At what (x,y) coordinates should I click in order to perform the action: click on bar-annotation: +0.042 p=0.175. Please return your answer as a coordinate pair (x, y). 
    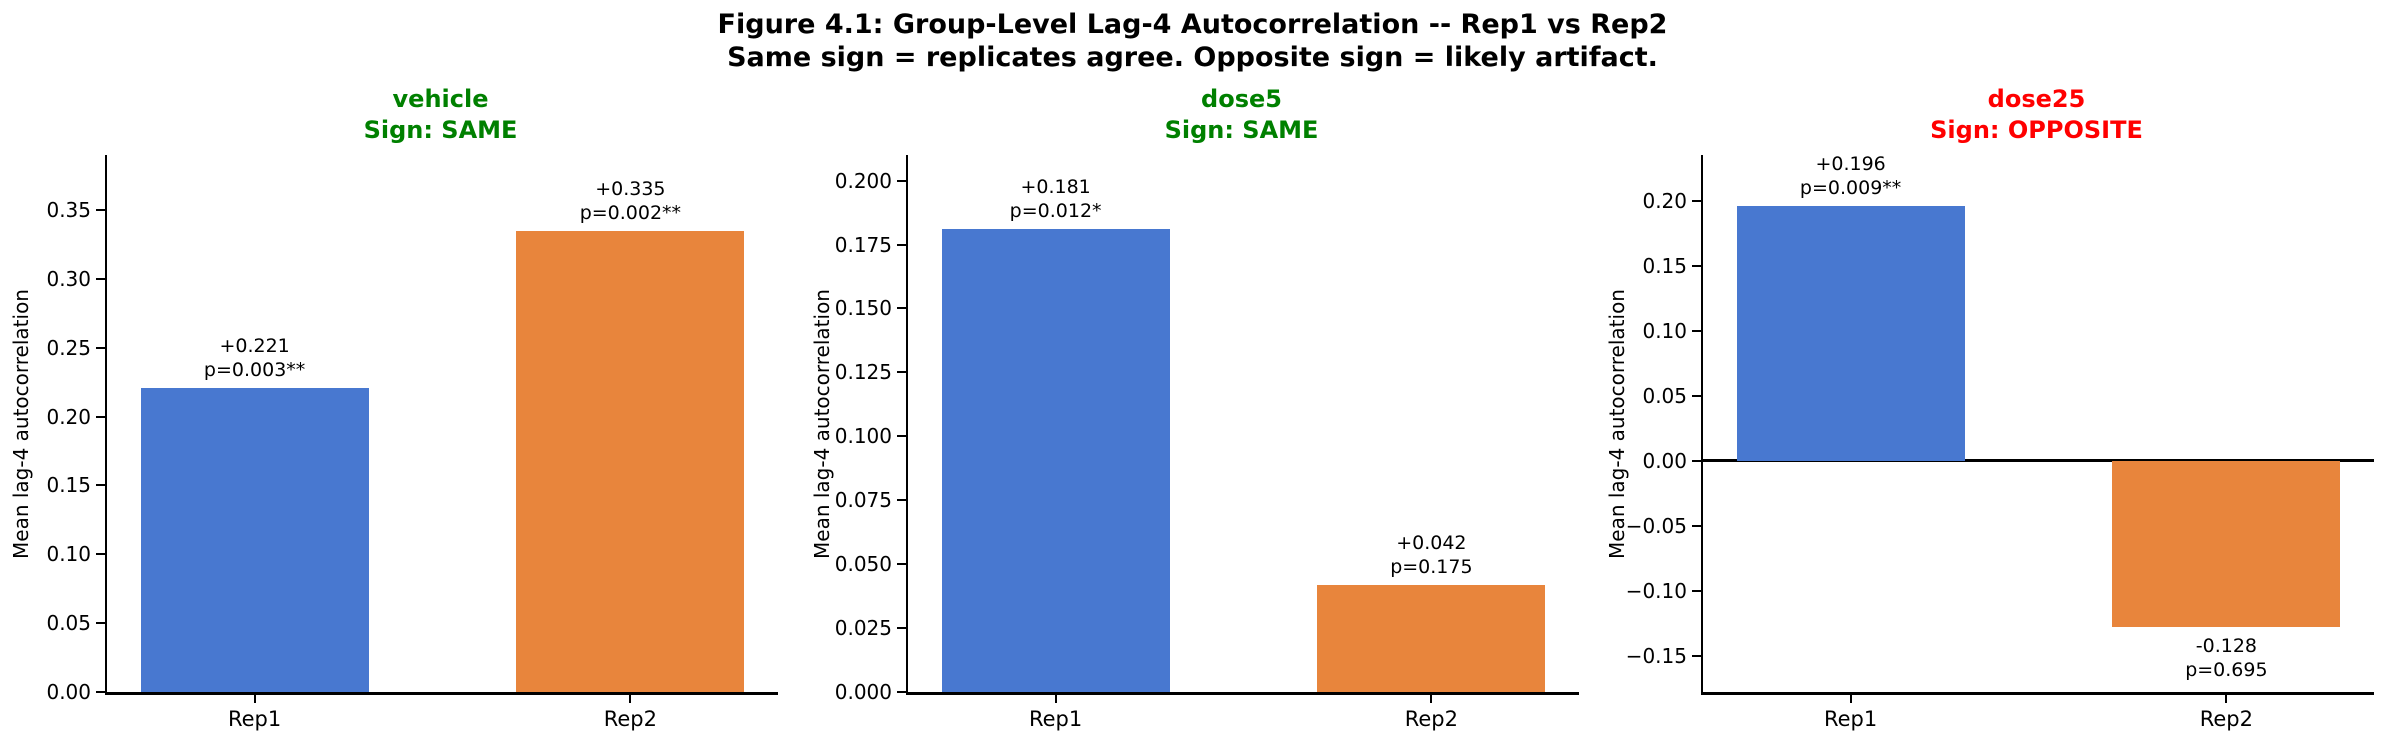
    Looking at the image, I should click on (1431, 555).